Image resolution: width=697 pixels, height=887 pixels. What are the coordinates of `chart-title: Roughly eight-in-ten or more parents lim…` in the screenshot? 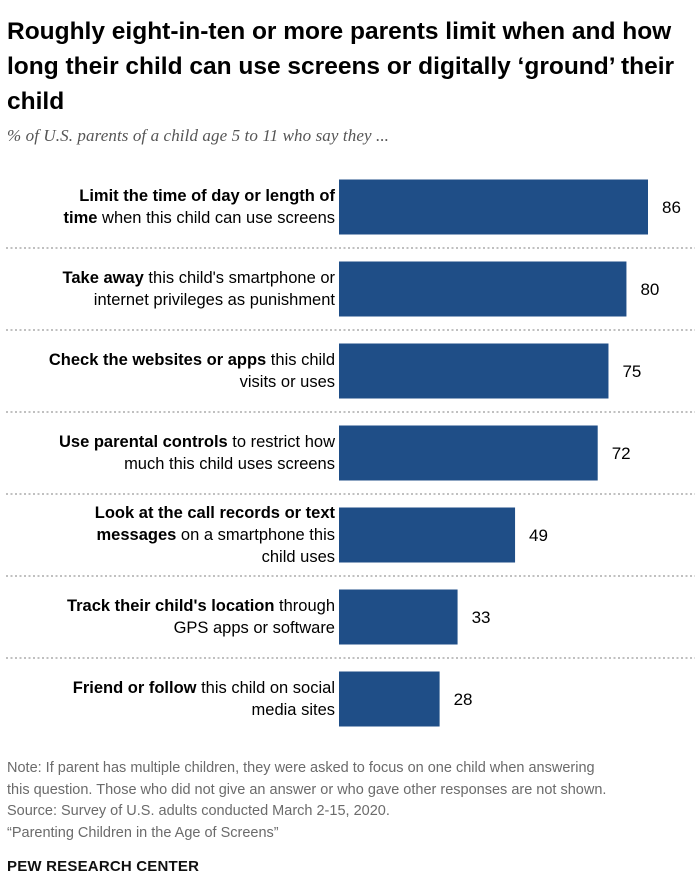 It's located at (341, 66).